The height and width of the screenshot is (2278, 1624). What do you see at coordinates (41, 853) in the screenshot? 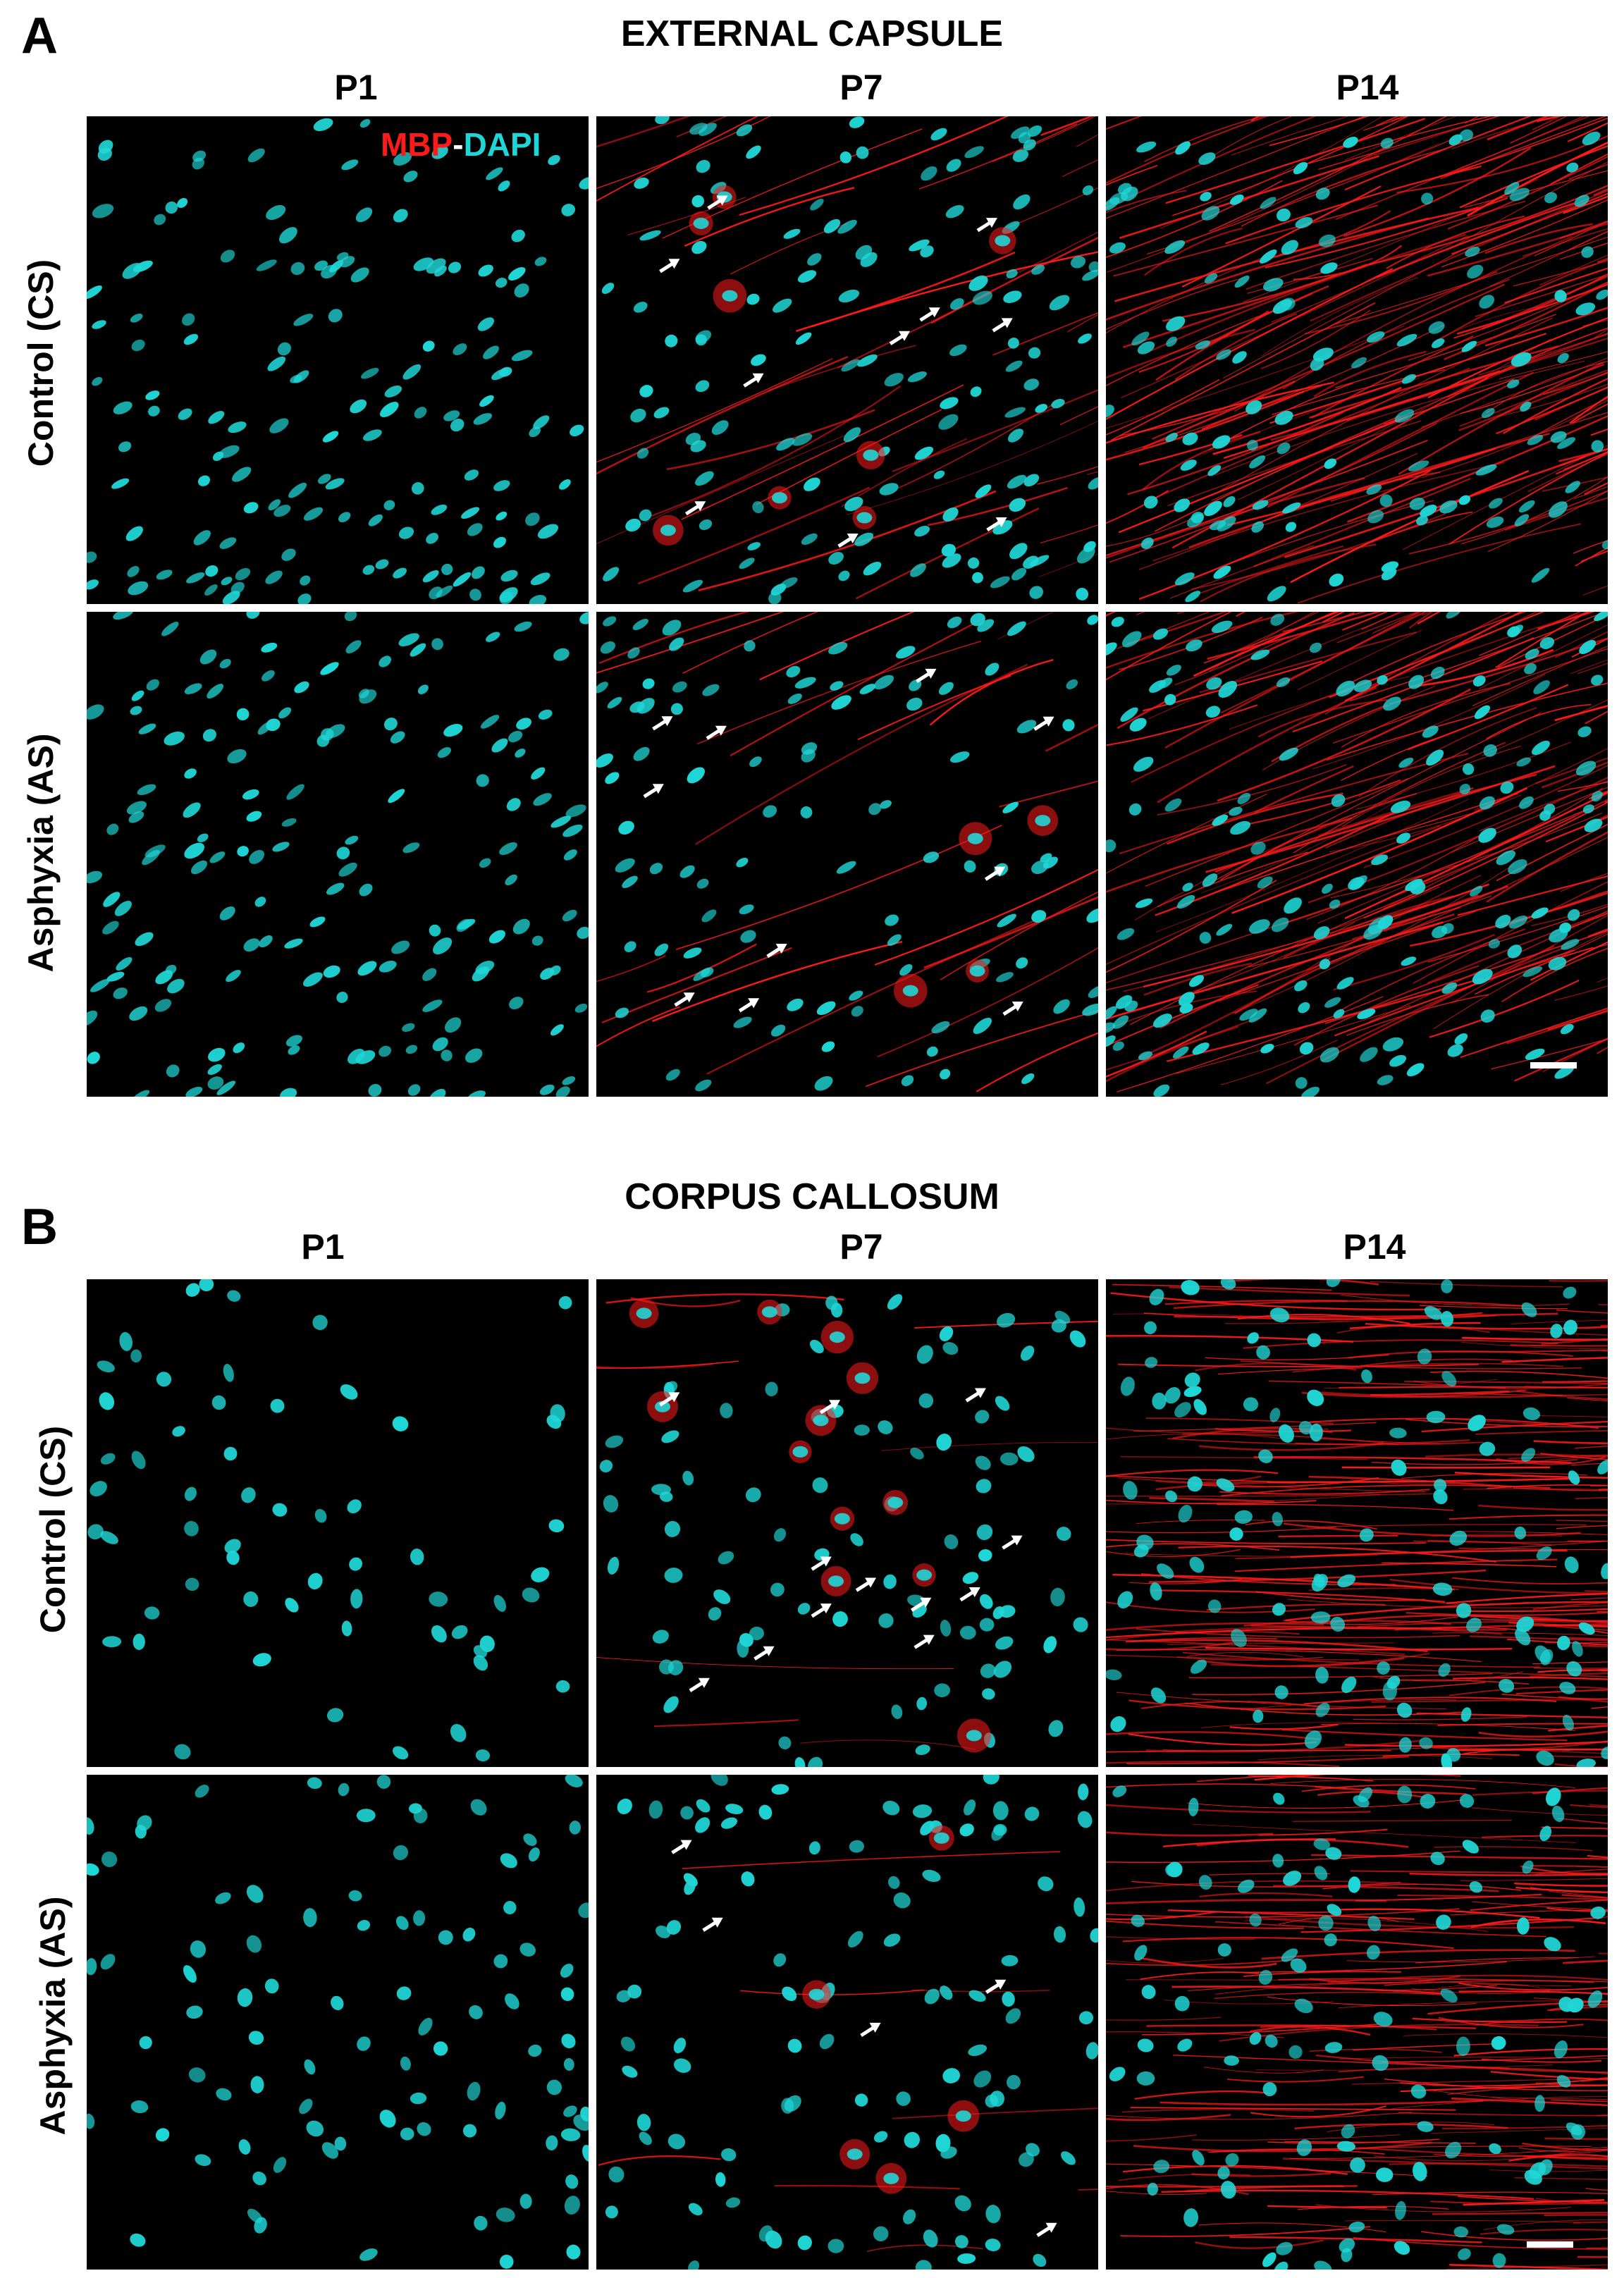
I see `panel-a-row-asphyxia: Asphyxia (AS)` at bounding box center [41, 853].